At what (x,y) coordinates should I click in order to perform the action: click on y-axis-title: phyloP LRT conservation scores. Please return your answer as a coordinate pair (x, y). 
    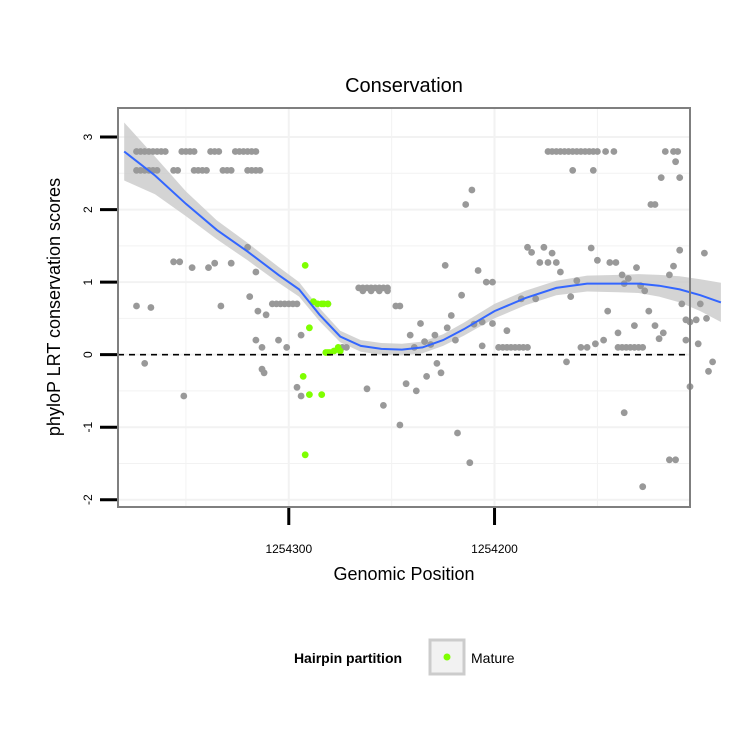
    Looking at the image, I should click on (54, 307).